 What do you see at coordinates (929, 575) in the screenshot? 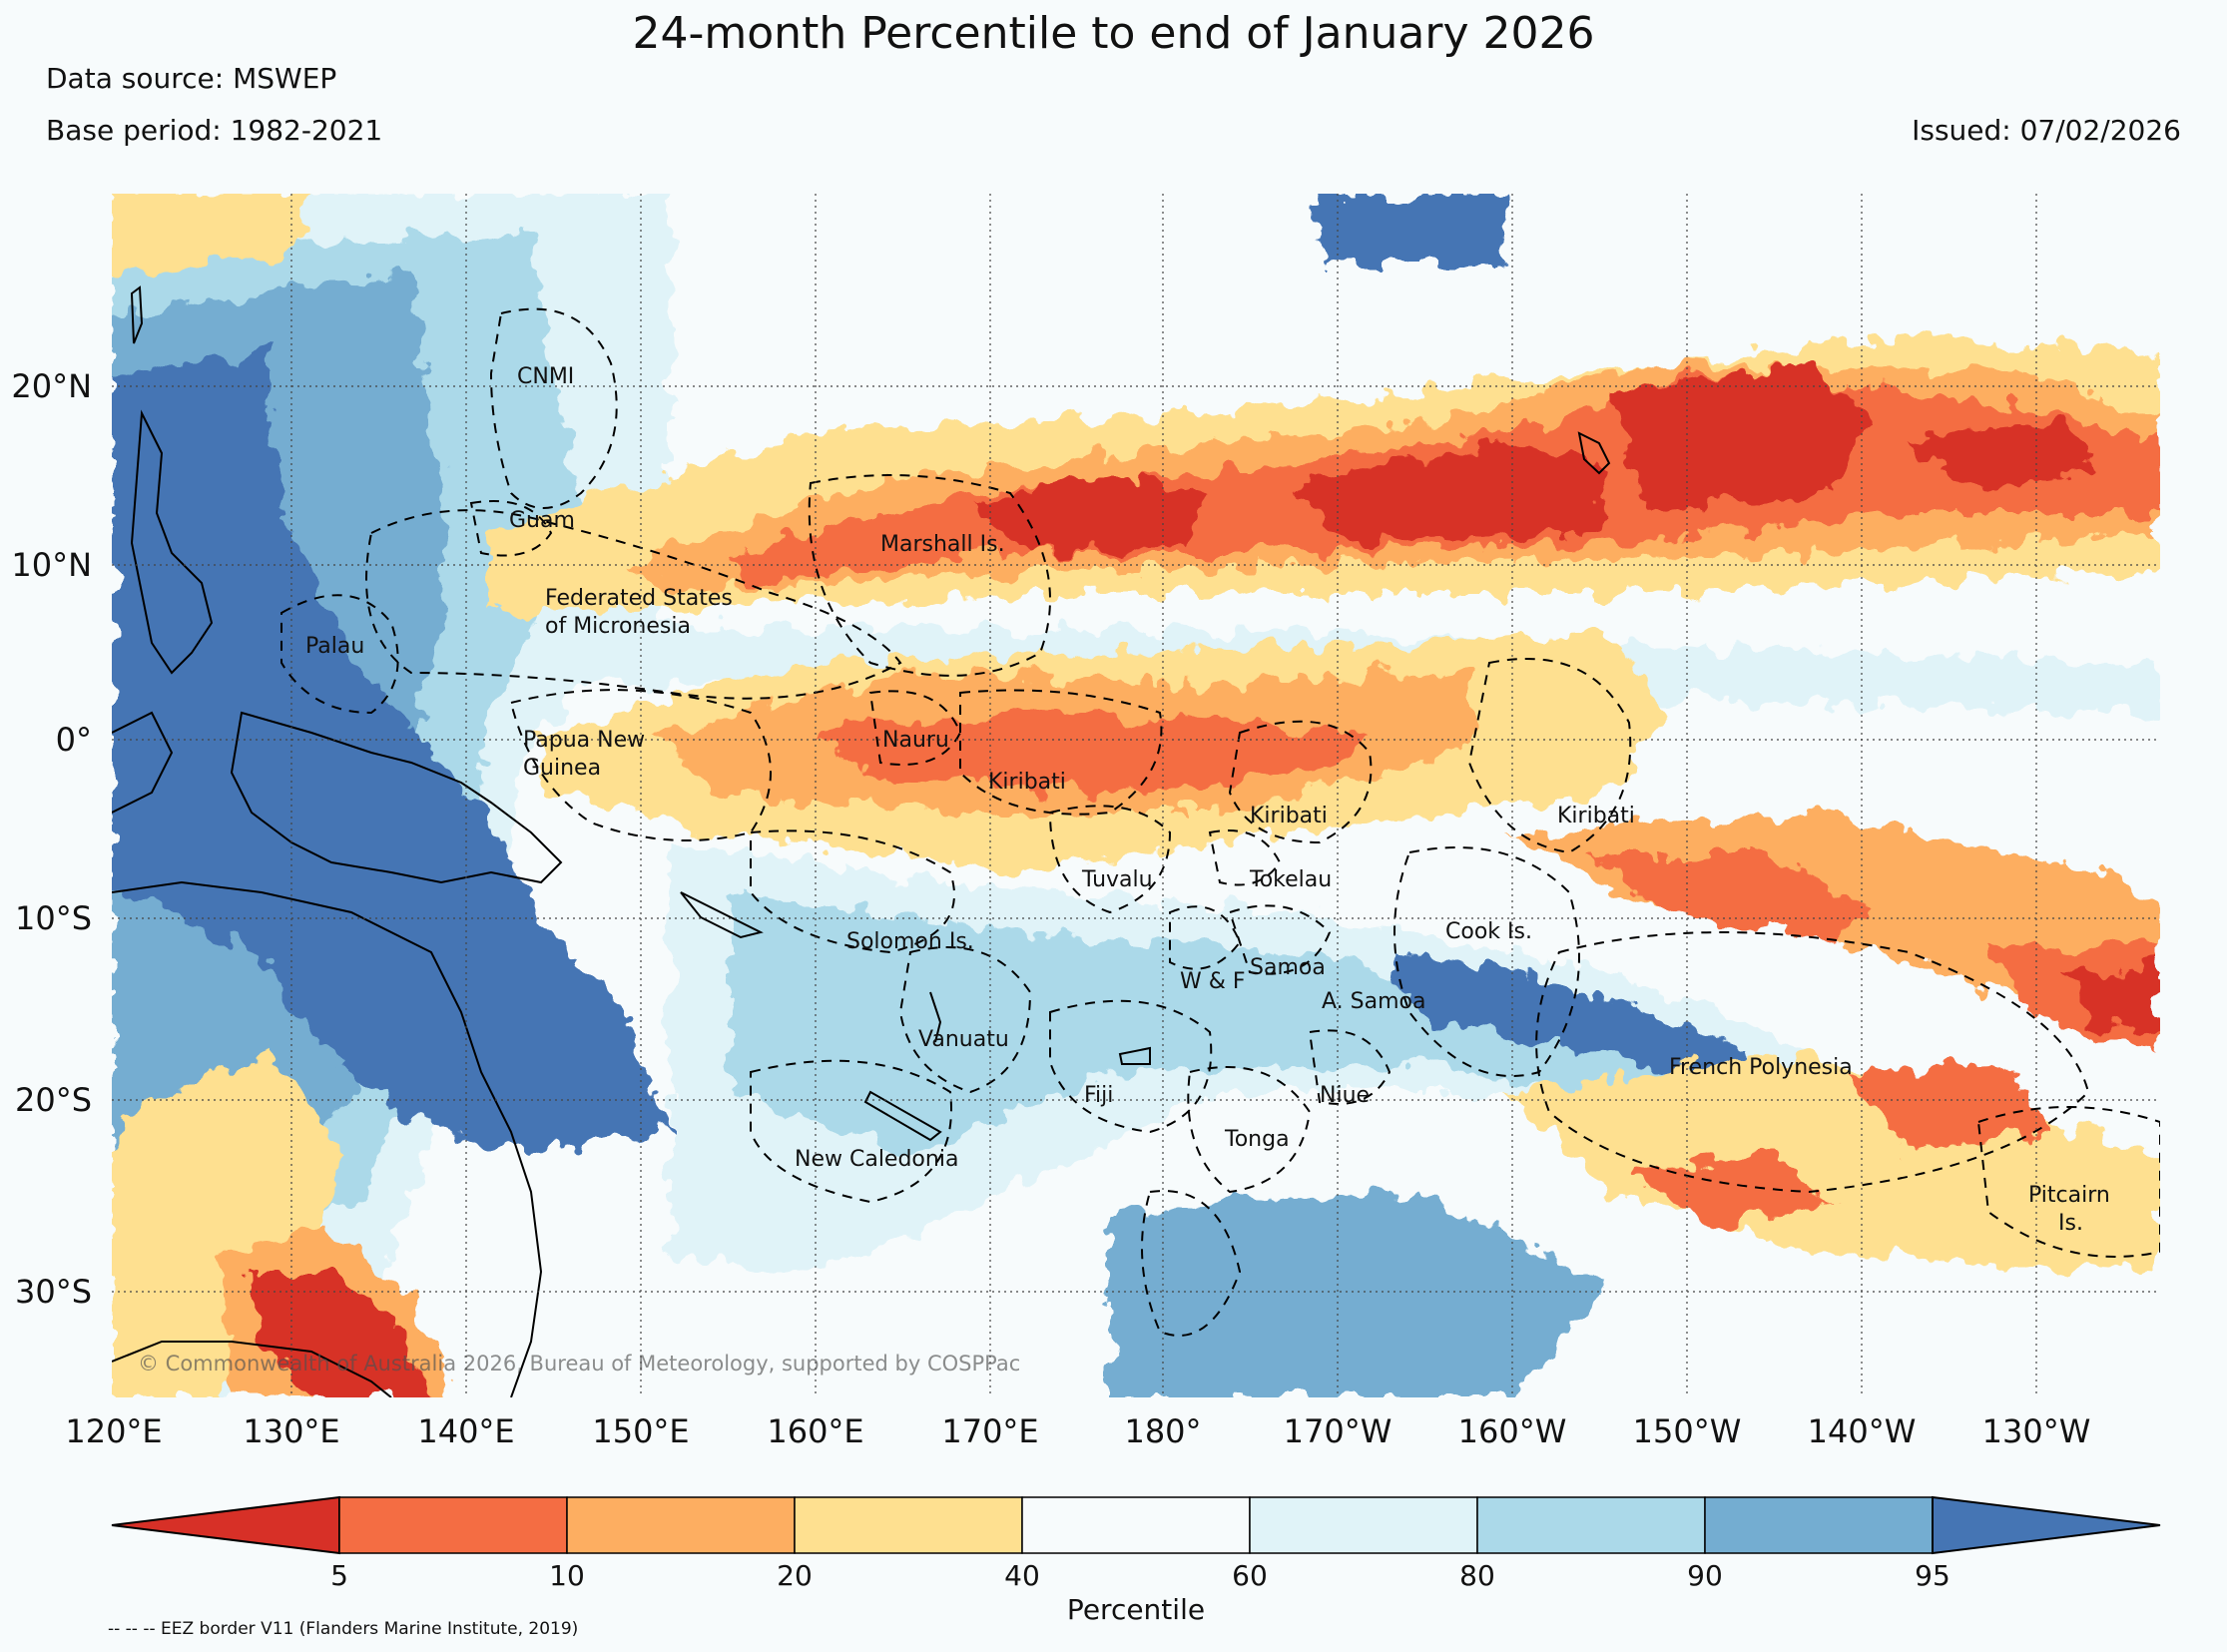
I see `eez-marshall` at bounding box center [929, 575].